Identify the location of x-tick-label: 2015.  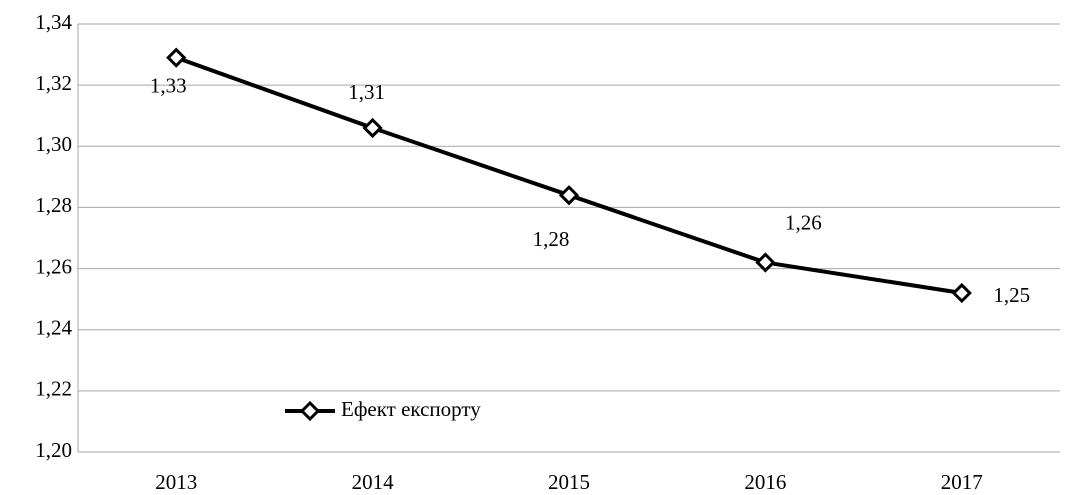
(569, 482).